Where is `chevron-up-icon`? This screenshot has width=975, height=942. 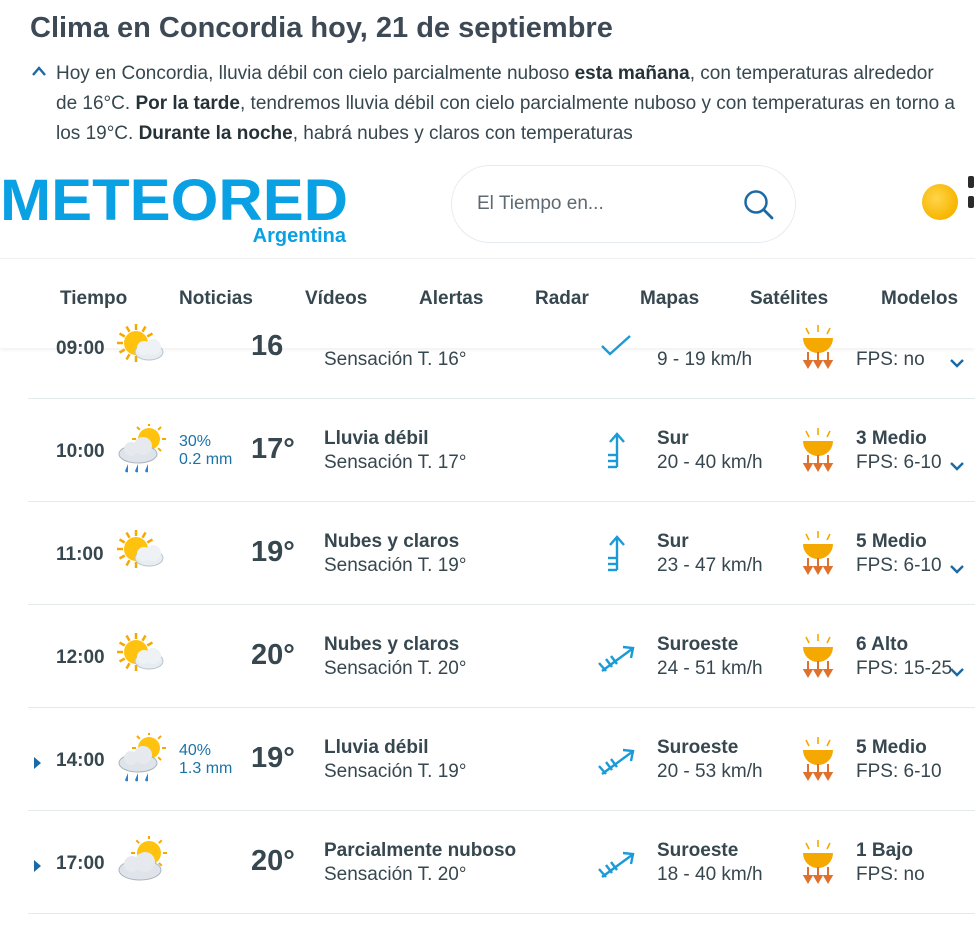 chevron-up-icon is located at coordinates (39, 71).